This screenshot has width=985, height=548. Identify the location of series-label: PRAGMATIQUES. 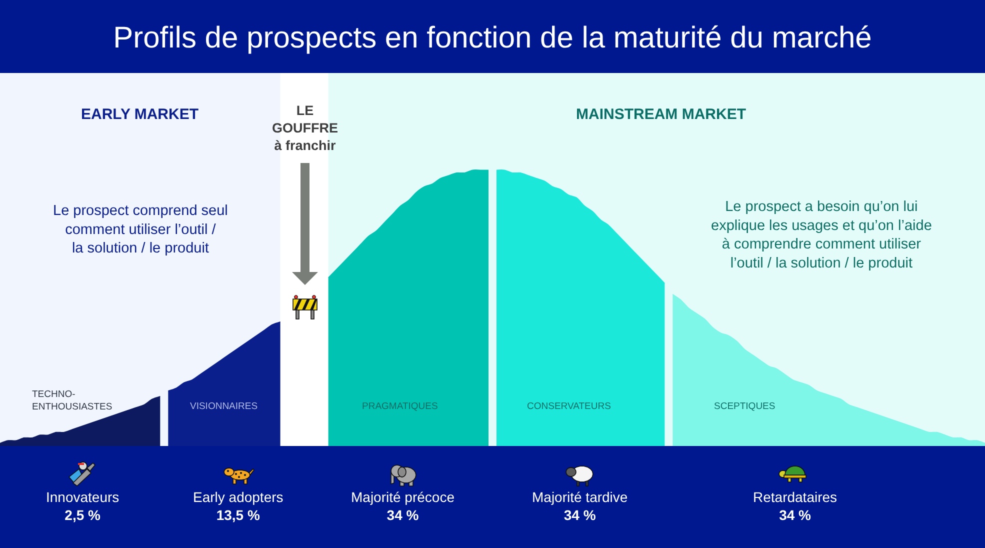
(400, 406).